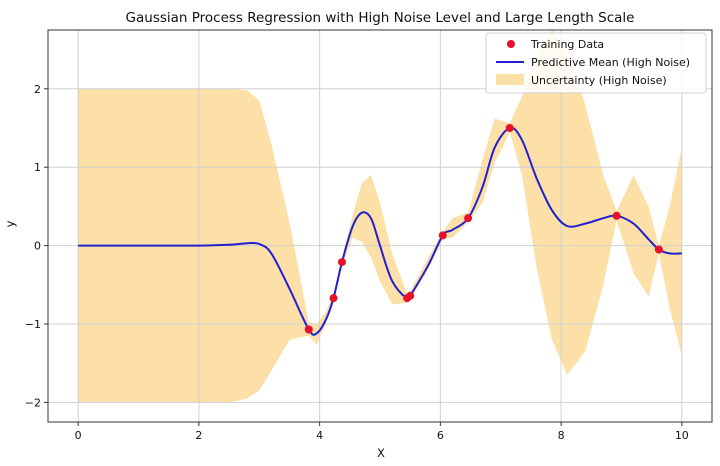 The height and width of the screenshot is (466, 720). Describe the element at coordinates (381, 453) in the screenshot. I see `x-axis-label: X` at that location.